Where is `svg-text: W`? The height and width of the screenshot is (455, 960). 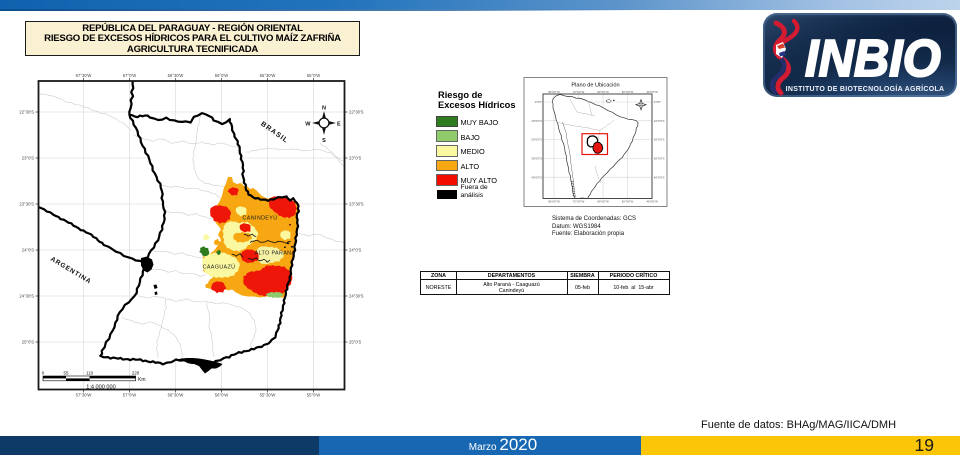
svg-text: W is located at coordinates (308, 124).